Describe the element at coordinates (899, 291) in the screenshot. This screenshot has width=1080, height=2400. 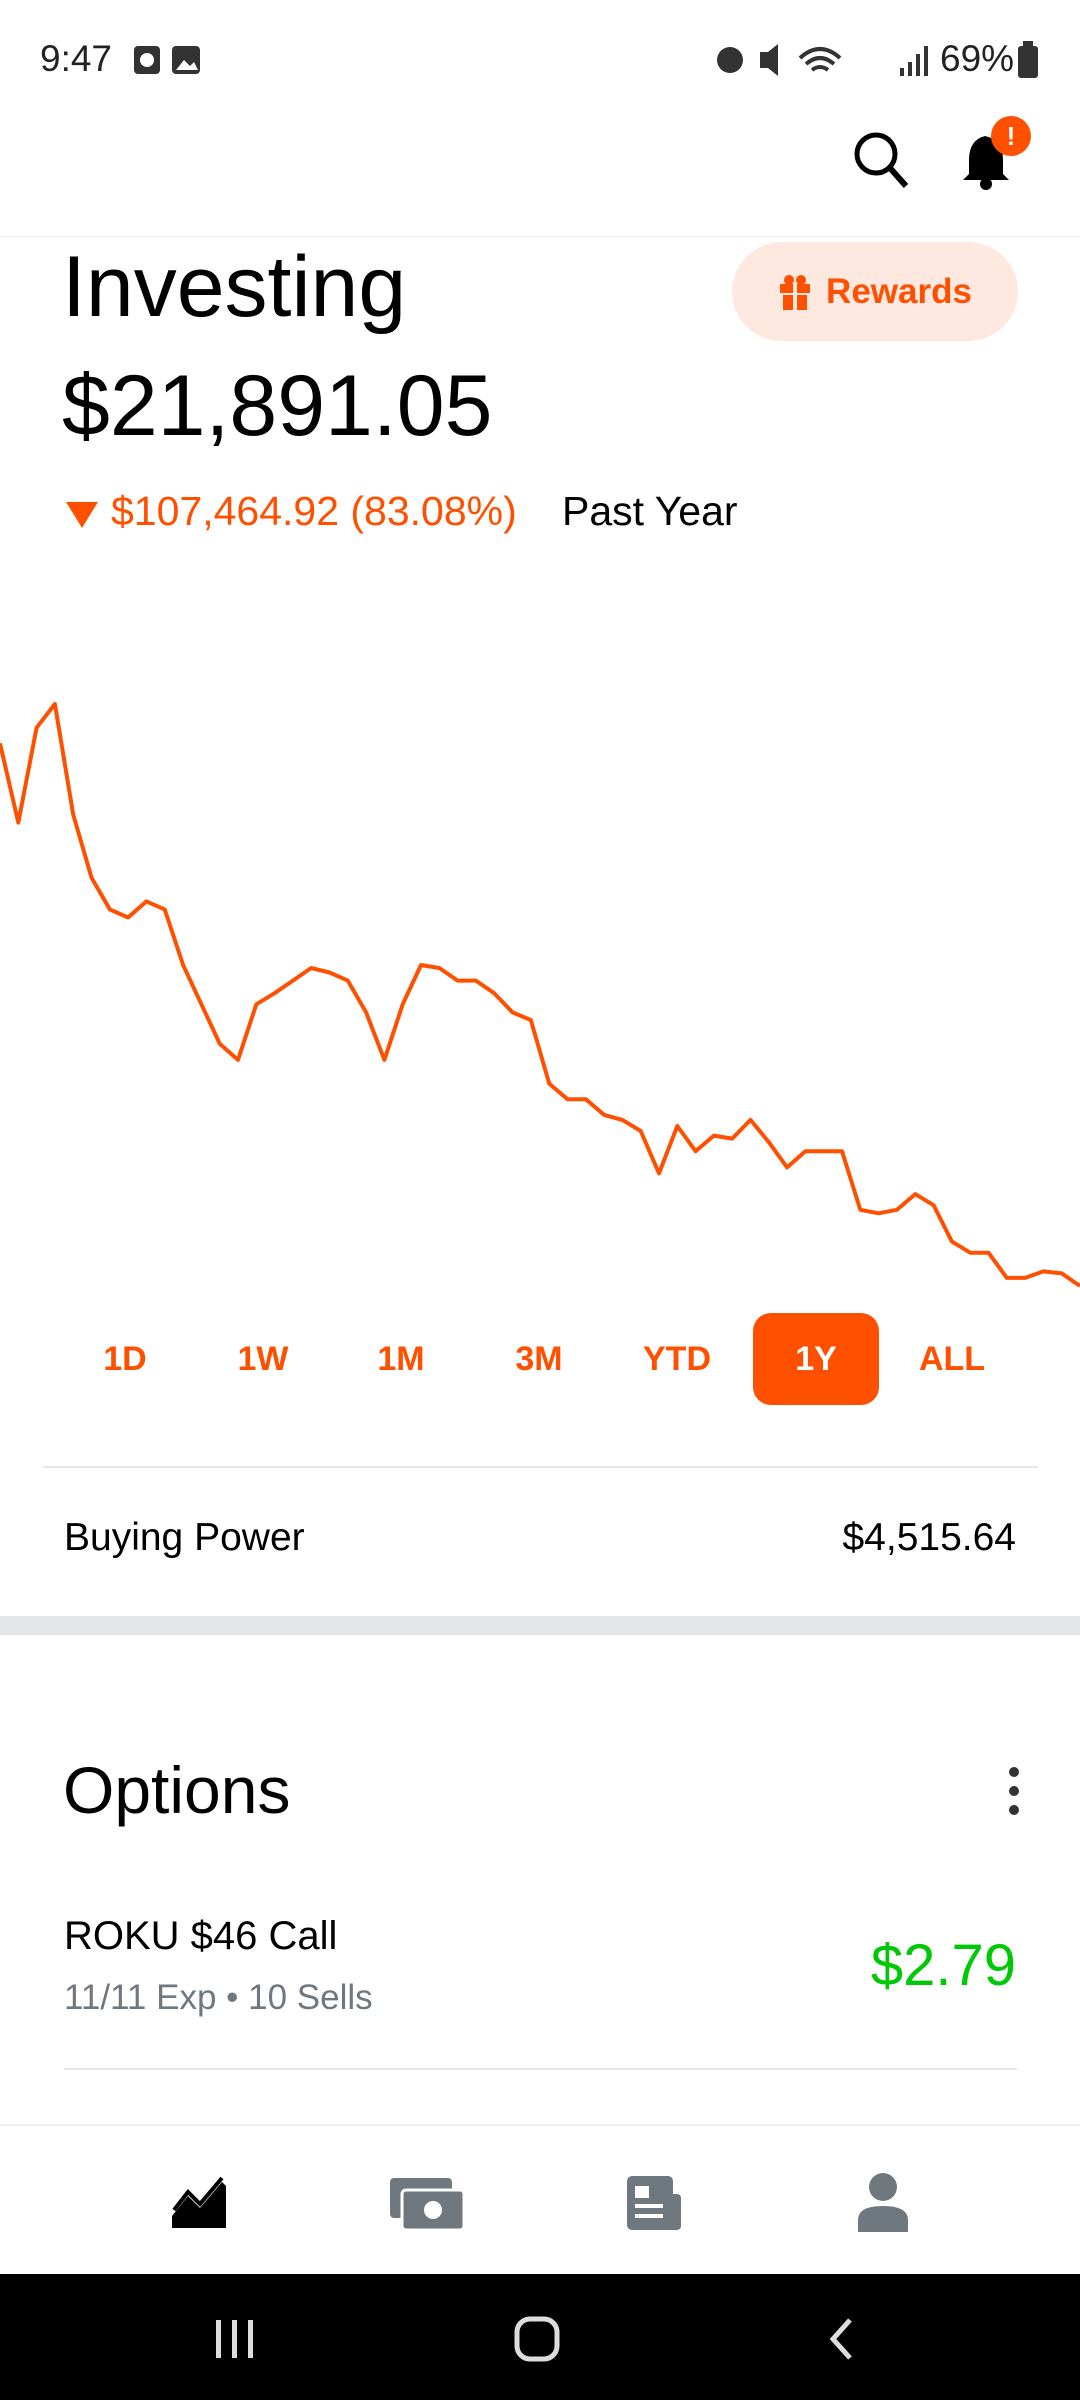
I see `rewards-label: Rewards` at that location.